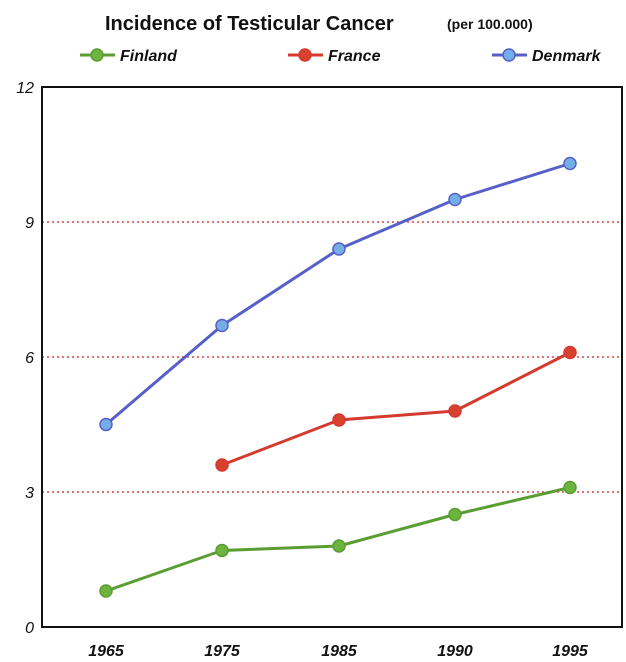  Describe the element at coordinates (396, 409) in the screenshot. I see `series-line-france` at that location.